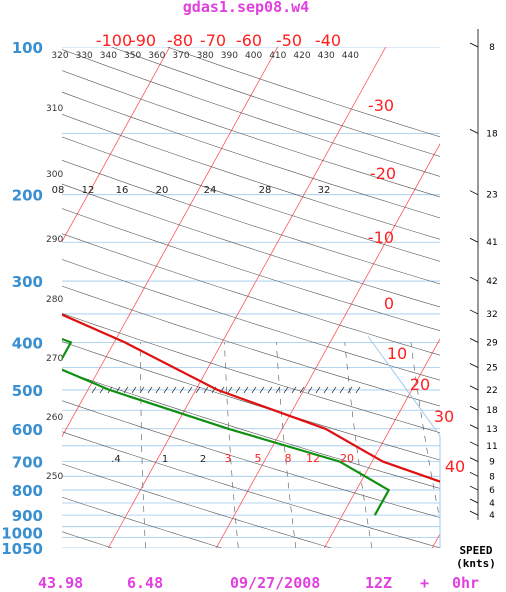 The width and height of the screenshot is (506, 592). Describe the element at coordinates (444, 416) in the screenshot. I see `temp-right-label: 30` at that location.